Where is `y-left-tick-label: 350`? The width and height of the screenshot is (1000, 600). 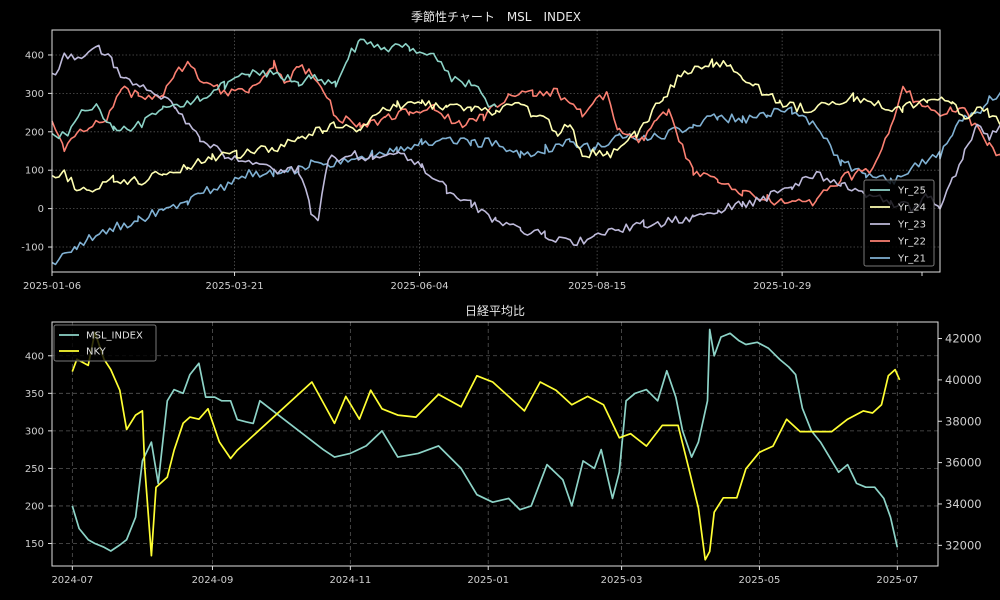
y-left-tick-label: 350 is located at coordinates (34, 394).